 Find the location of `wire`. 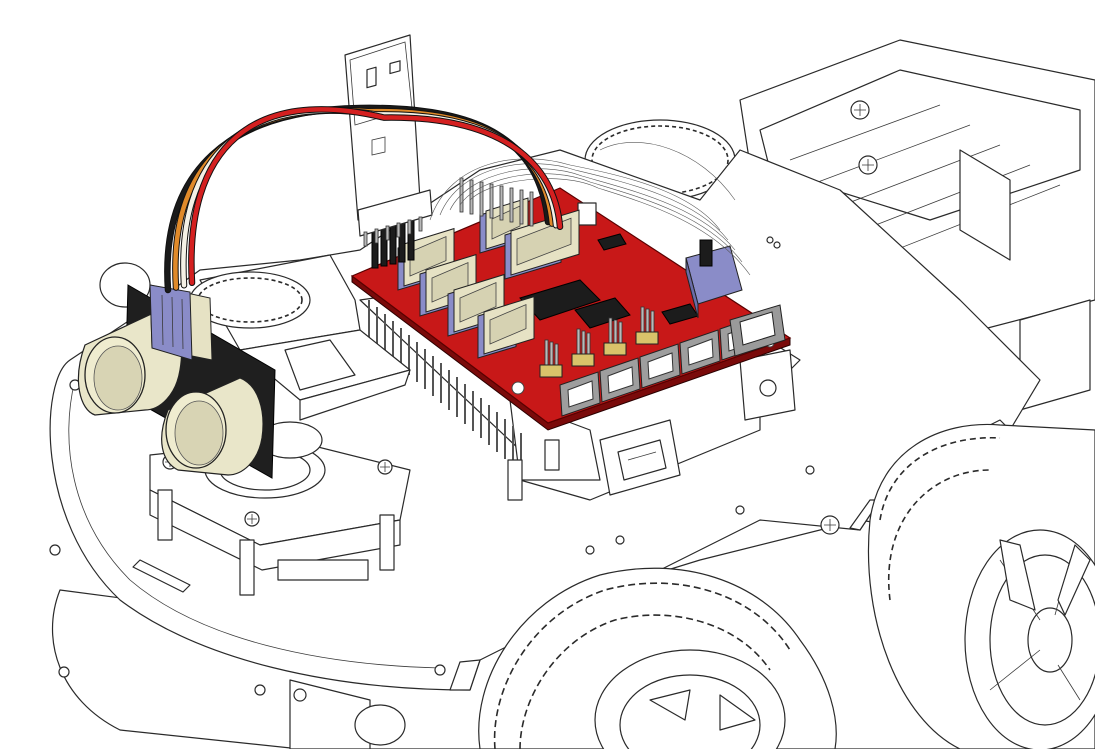

wire is located at coordinates (376, 196).